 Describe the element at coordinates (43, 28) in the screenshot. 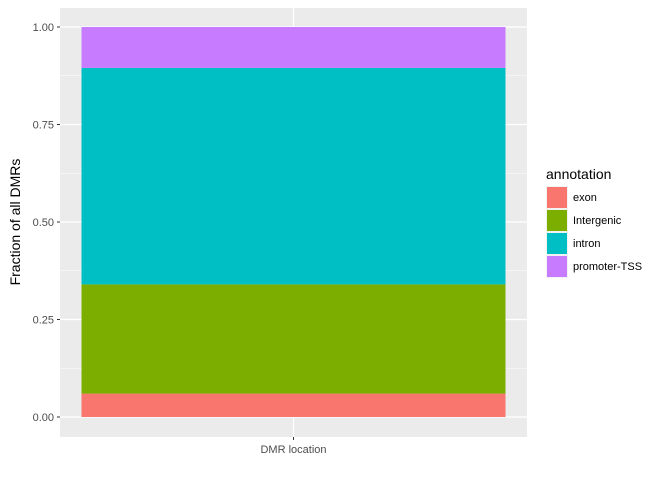

I see `y-tick-label: 1.00` at that location.